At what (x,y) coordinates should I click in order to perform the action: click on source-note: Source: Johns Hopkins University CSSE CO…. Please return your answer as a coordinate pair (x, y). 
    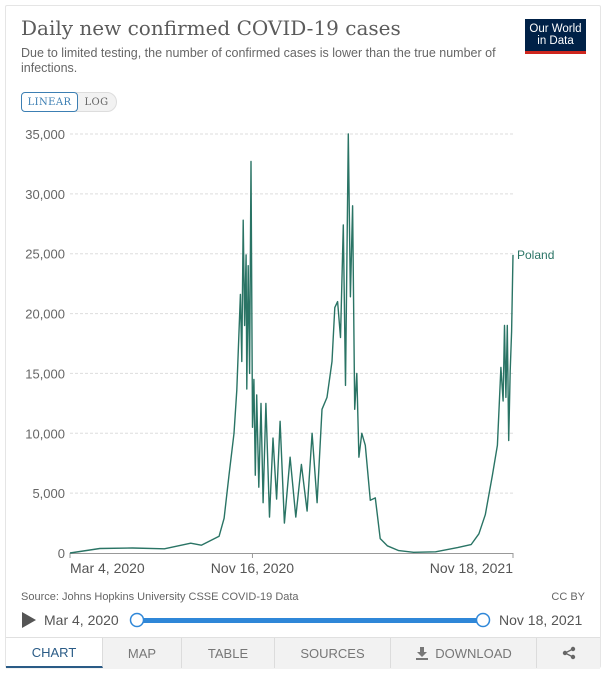
    Looking at the image, I should click on (160, 597).